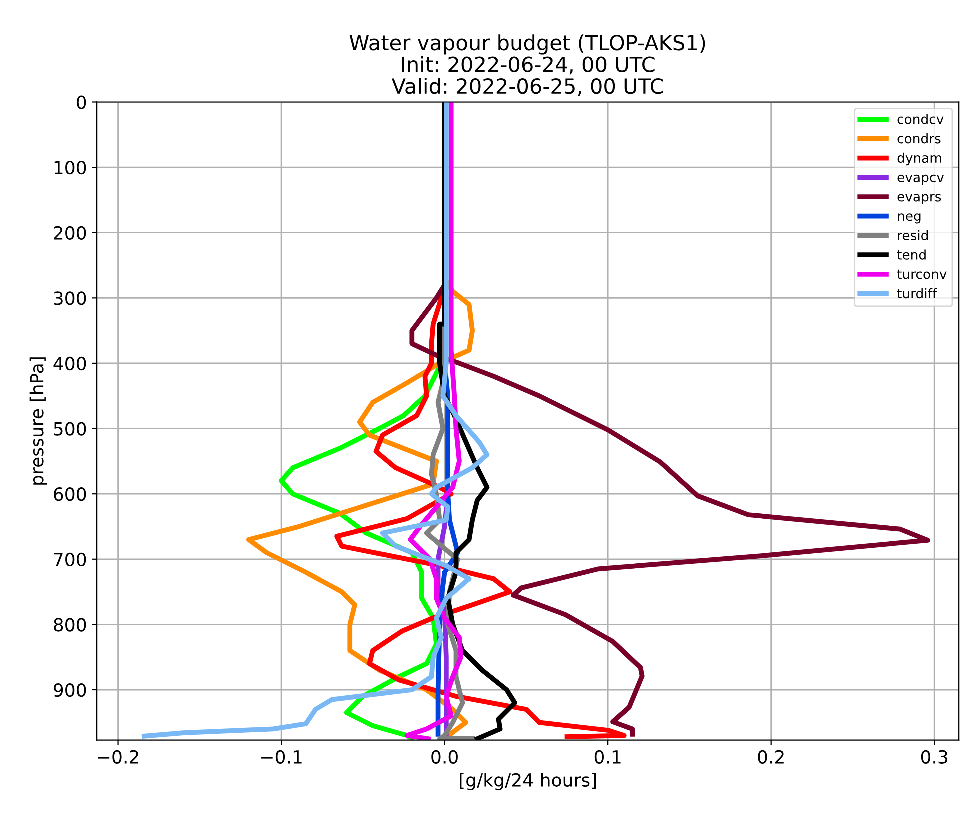 This screenshot has height=818, width=961. I want to click on y-tick-label: 900, so click(70, 690).